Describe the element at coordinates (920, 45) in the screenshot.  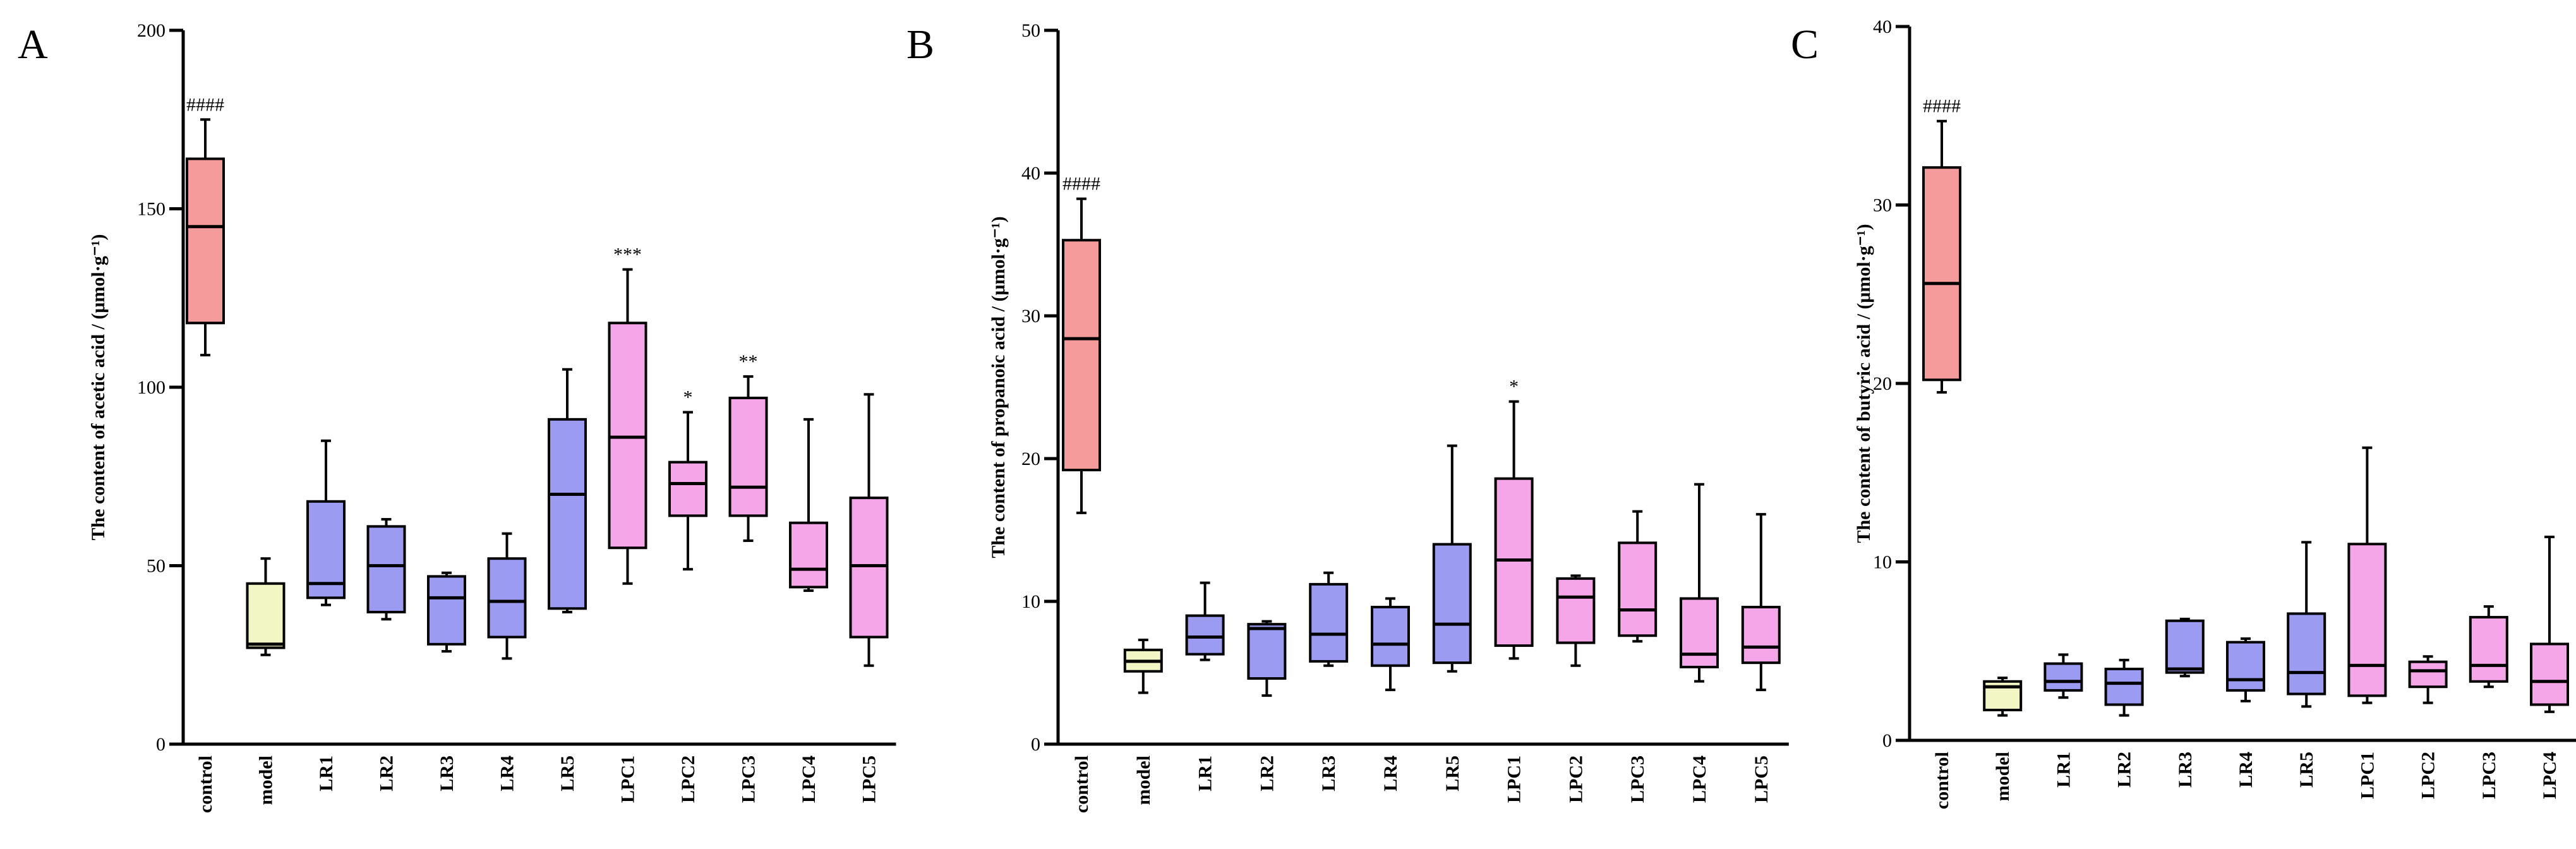
I see `panel-letter: B` at that location.